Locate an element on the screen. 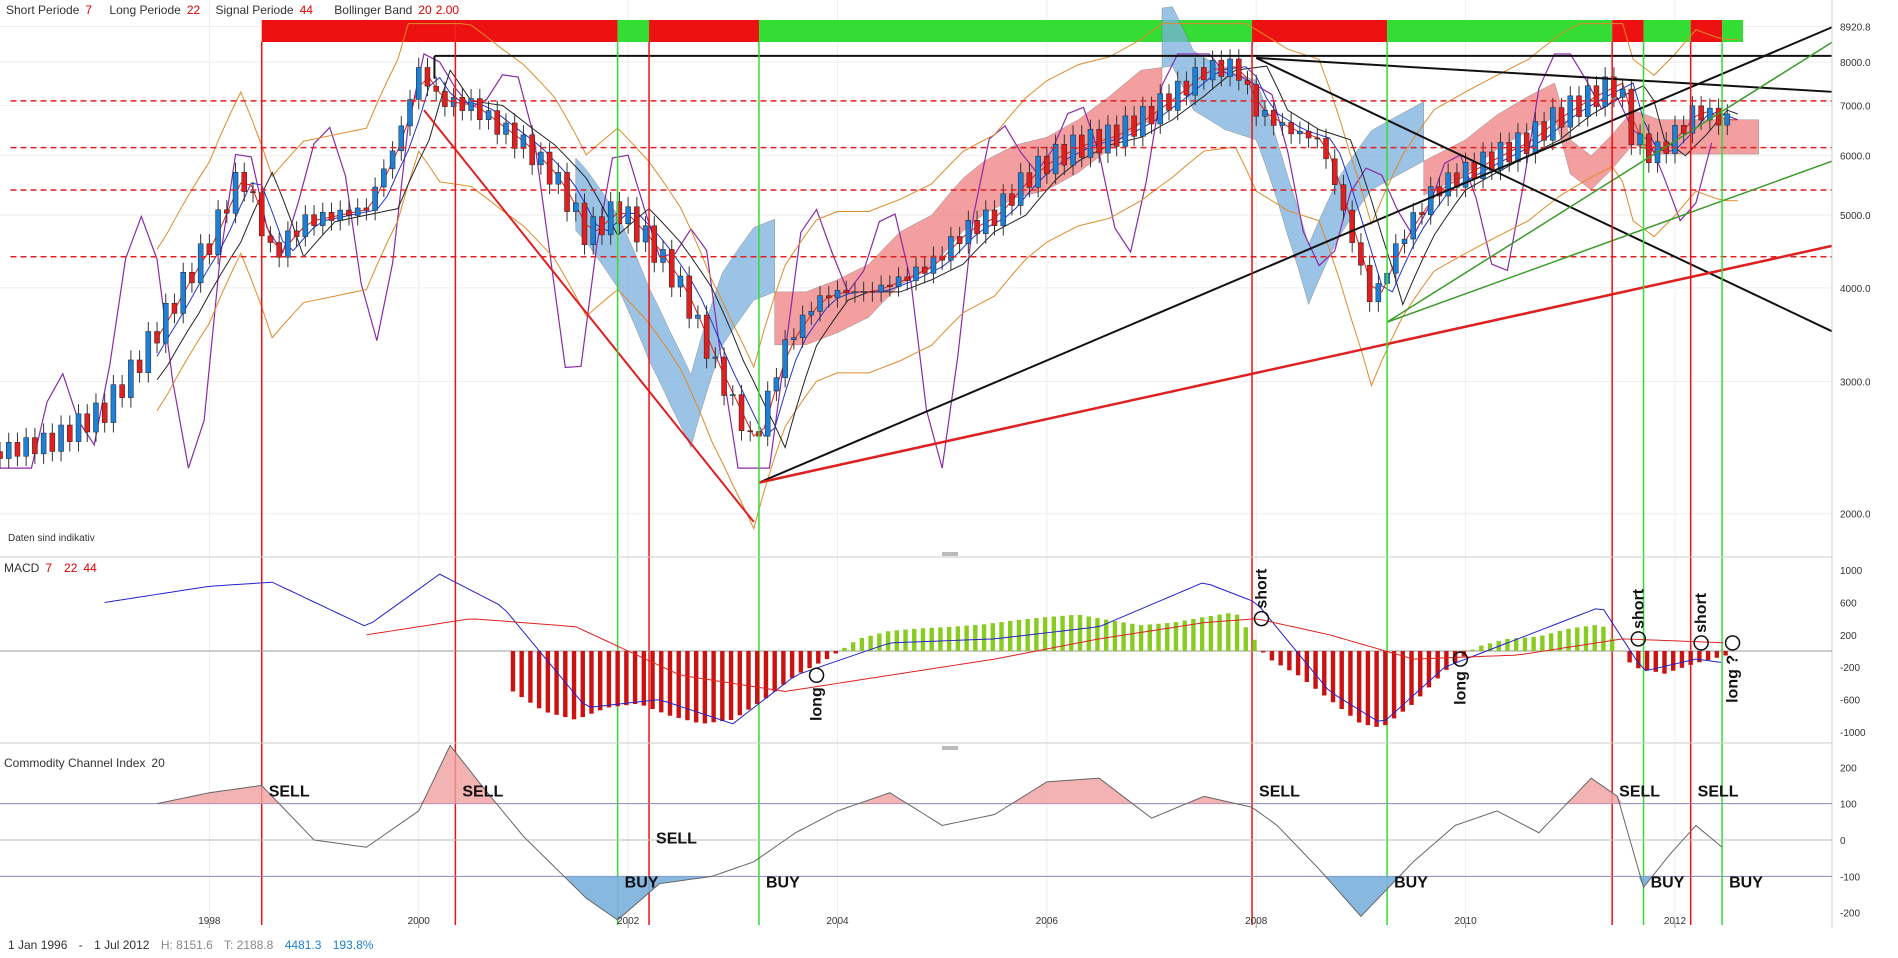 The width and height of the screenshot is (1898, 958). price-tick-label: 2000.0 is located at coordinates (1855, 515).